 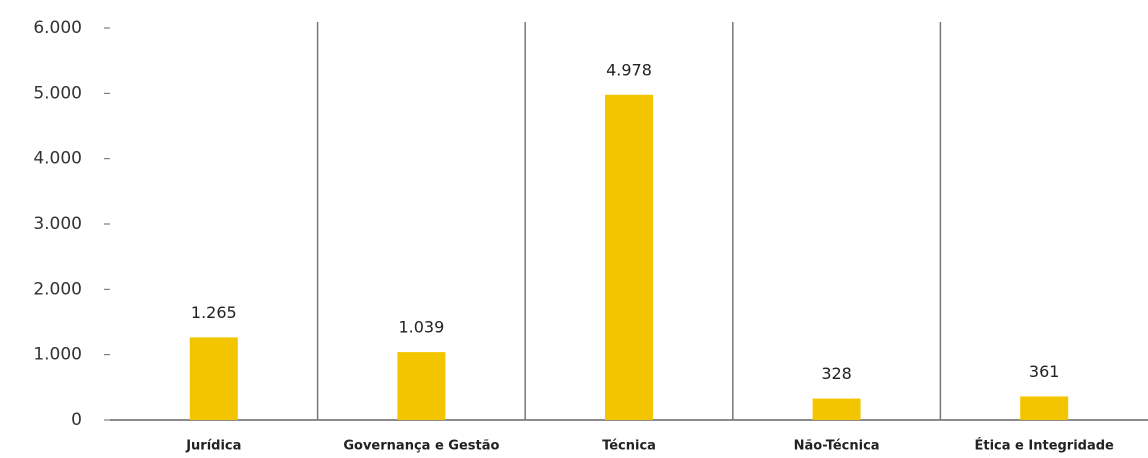 What do you see at coordinates (57, 289) in the screenshot?
I see `y-tick-label: 2.000` at bounding box center [57, 289].